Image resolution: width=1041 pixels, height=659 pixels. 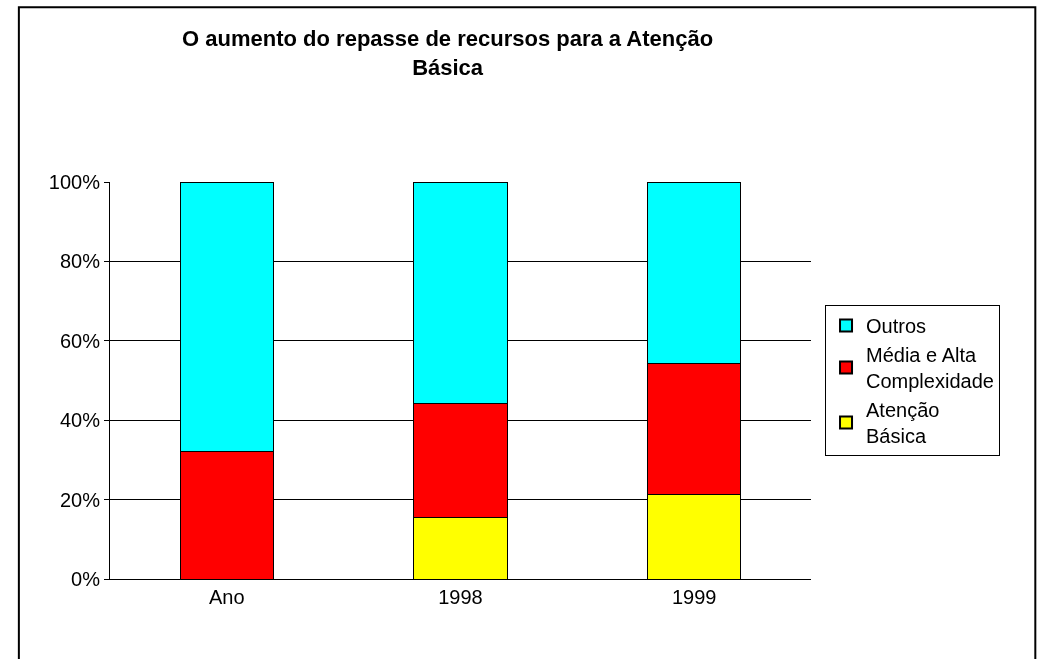 I want to click on legend-label: Média e Alta Complexidade, so click(x=930, y=368).